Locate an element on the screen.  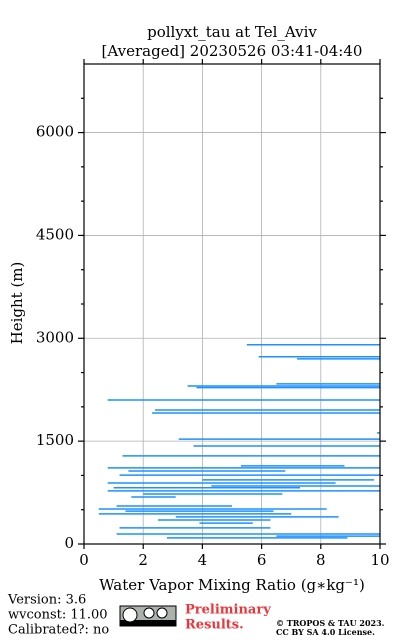
info-text: Calibrated?: no is located at coordinates (58, 630).